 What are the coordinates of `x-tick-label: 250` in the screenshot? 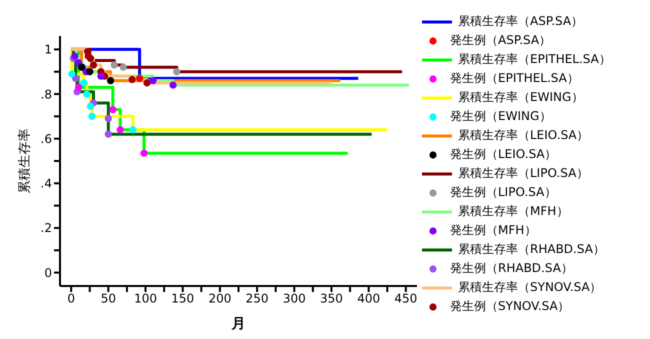 It's located at (257, 299).